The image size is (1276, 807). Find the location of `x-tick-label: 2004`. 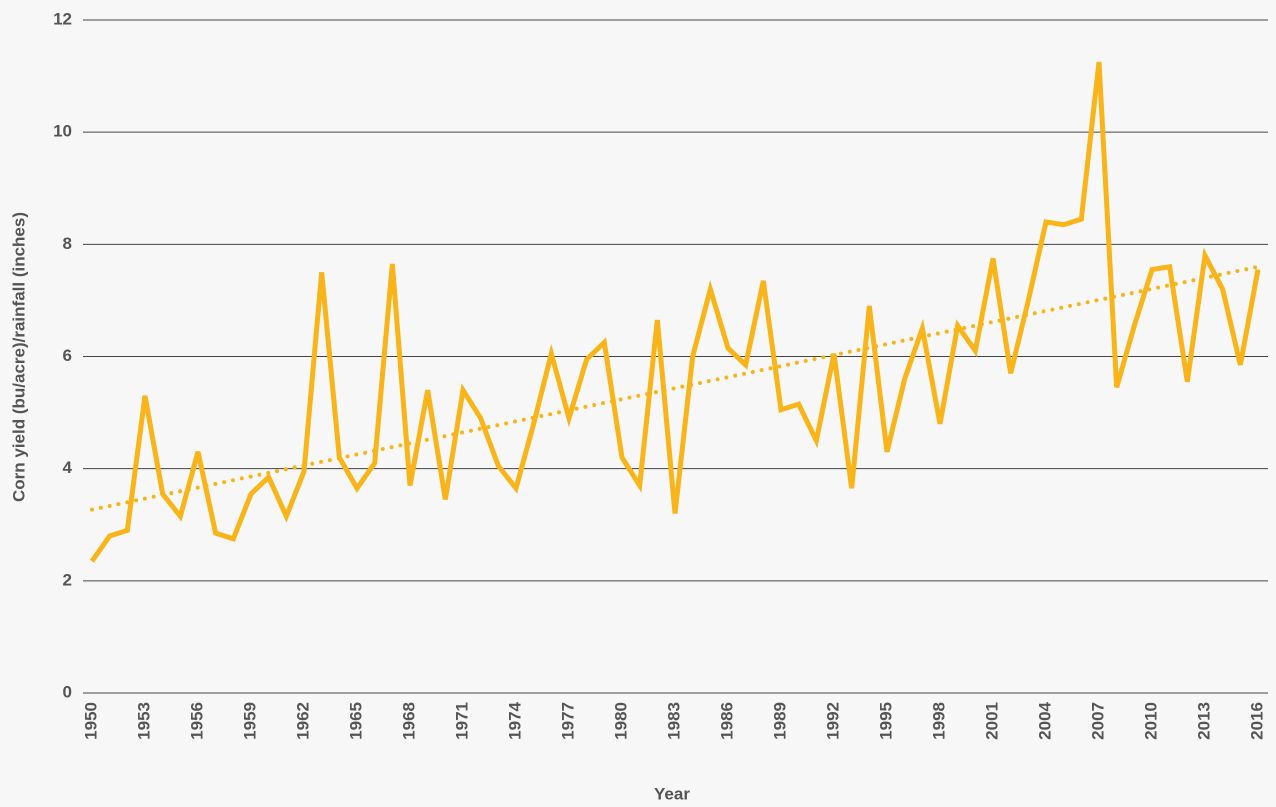

x-tick-label: 2004 is located at coordinates (1044, 720).